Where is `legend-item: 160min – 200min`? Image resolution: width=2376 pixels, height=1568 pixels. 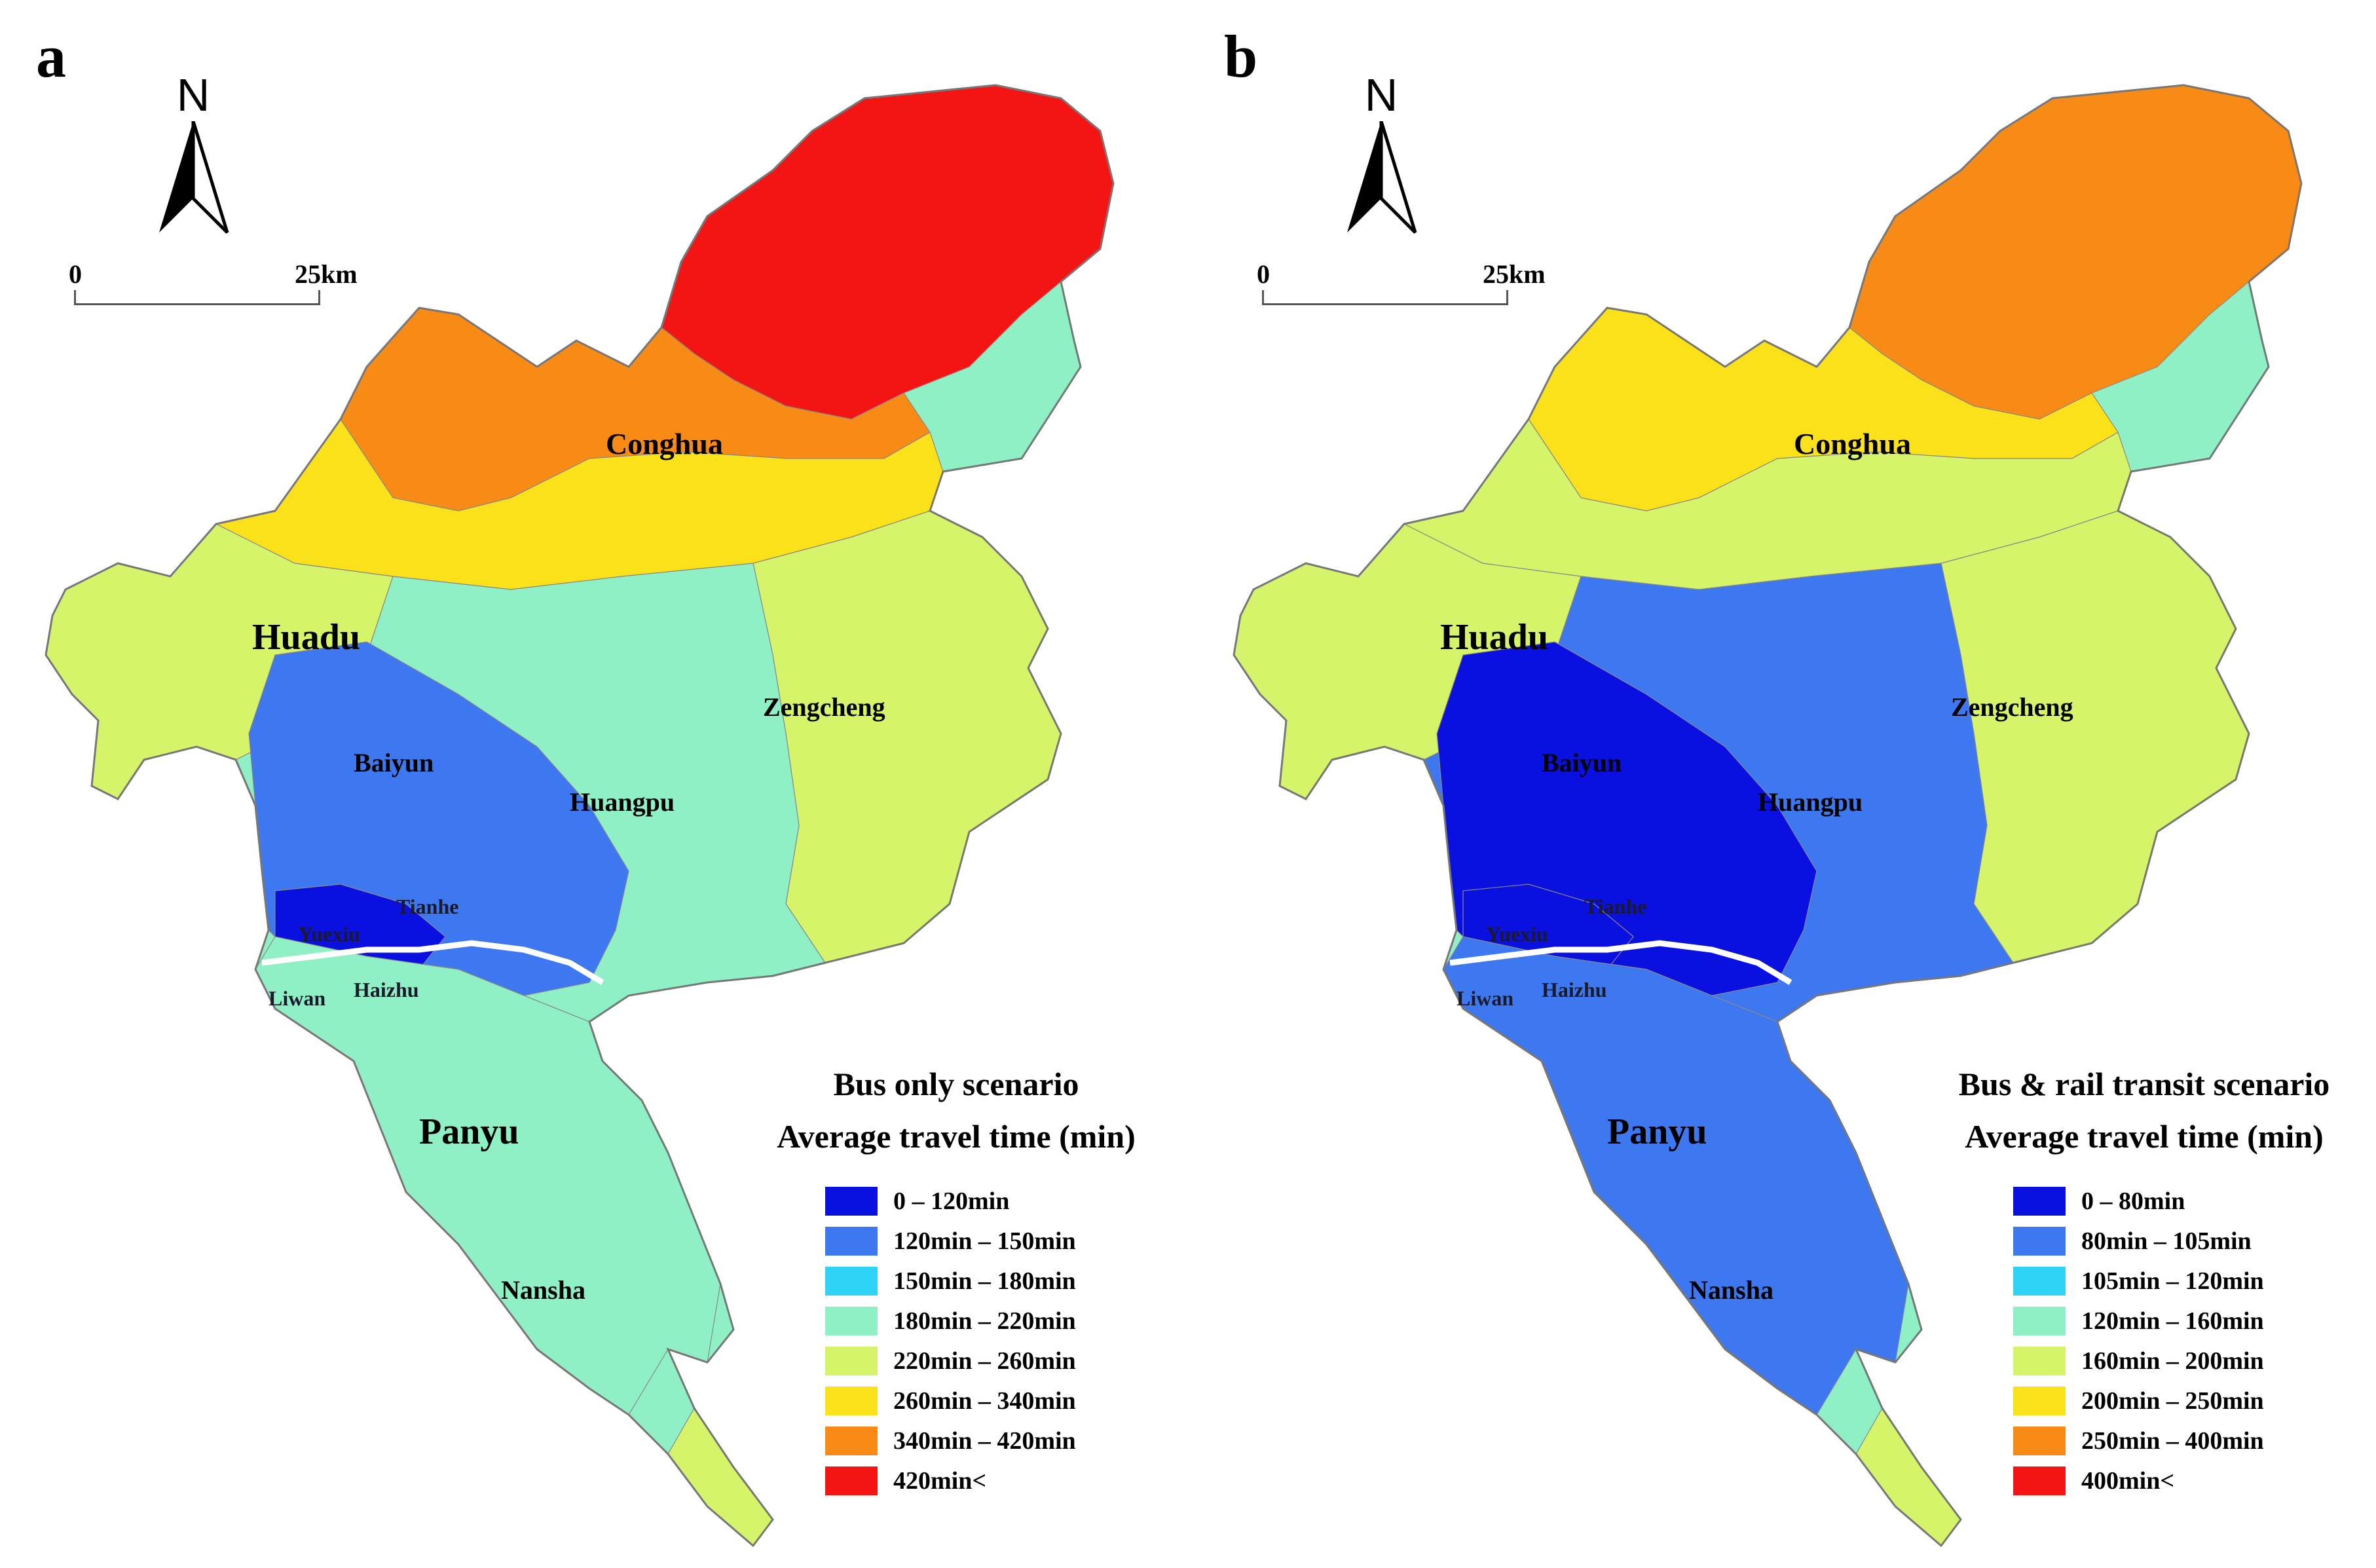
legend-item: 160min – 200min is located at coordinates (2187, 1361).